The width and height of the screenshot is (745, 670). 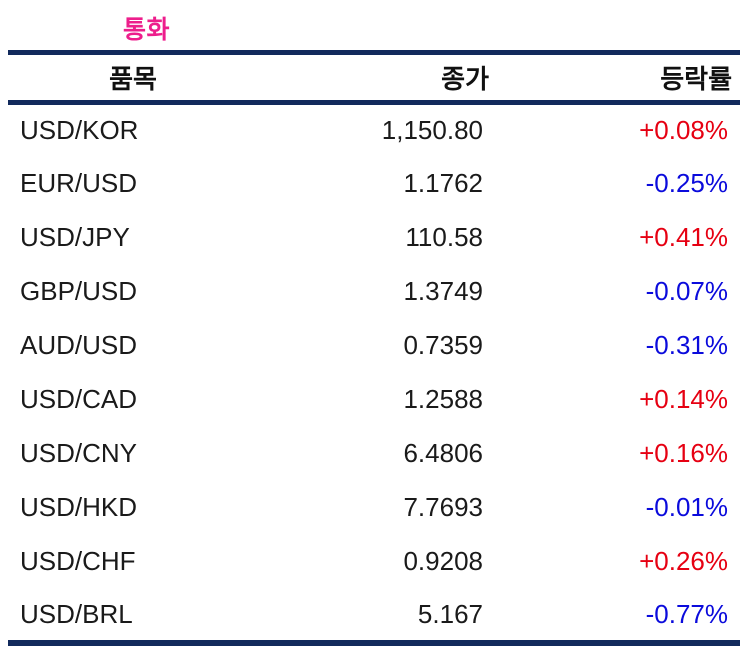 What do you see at coordinates (79, 291) in the screenshot?
I see `item-cell: GBP/USD` at bounding box center [79, 291].